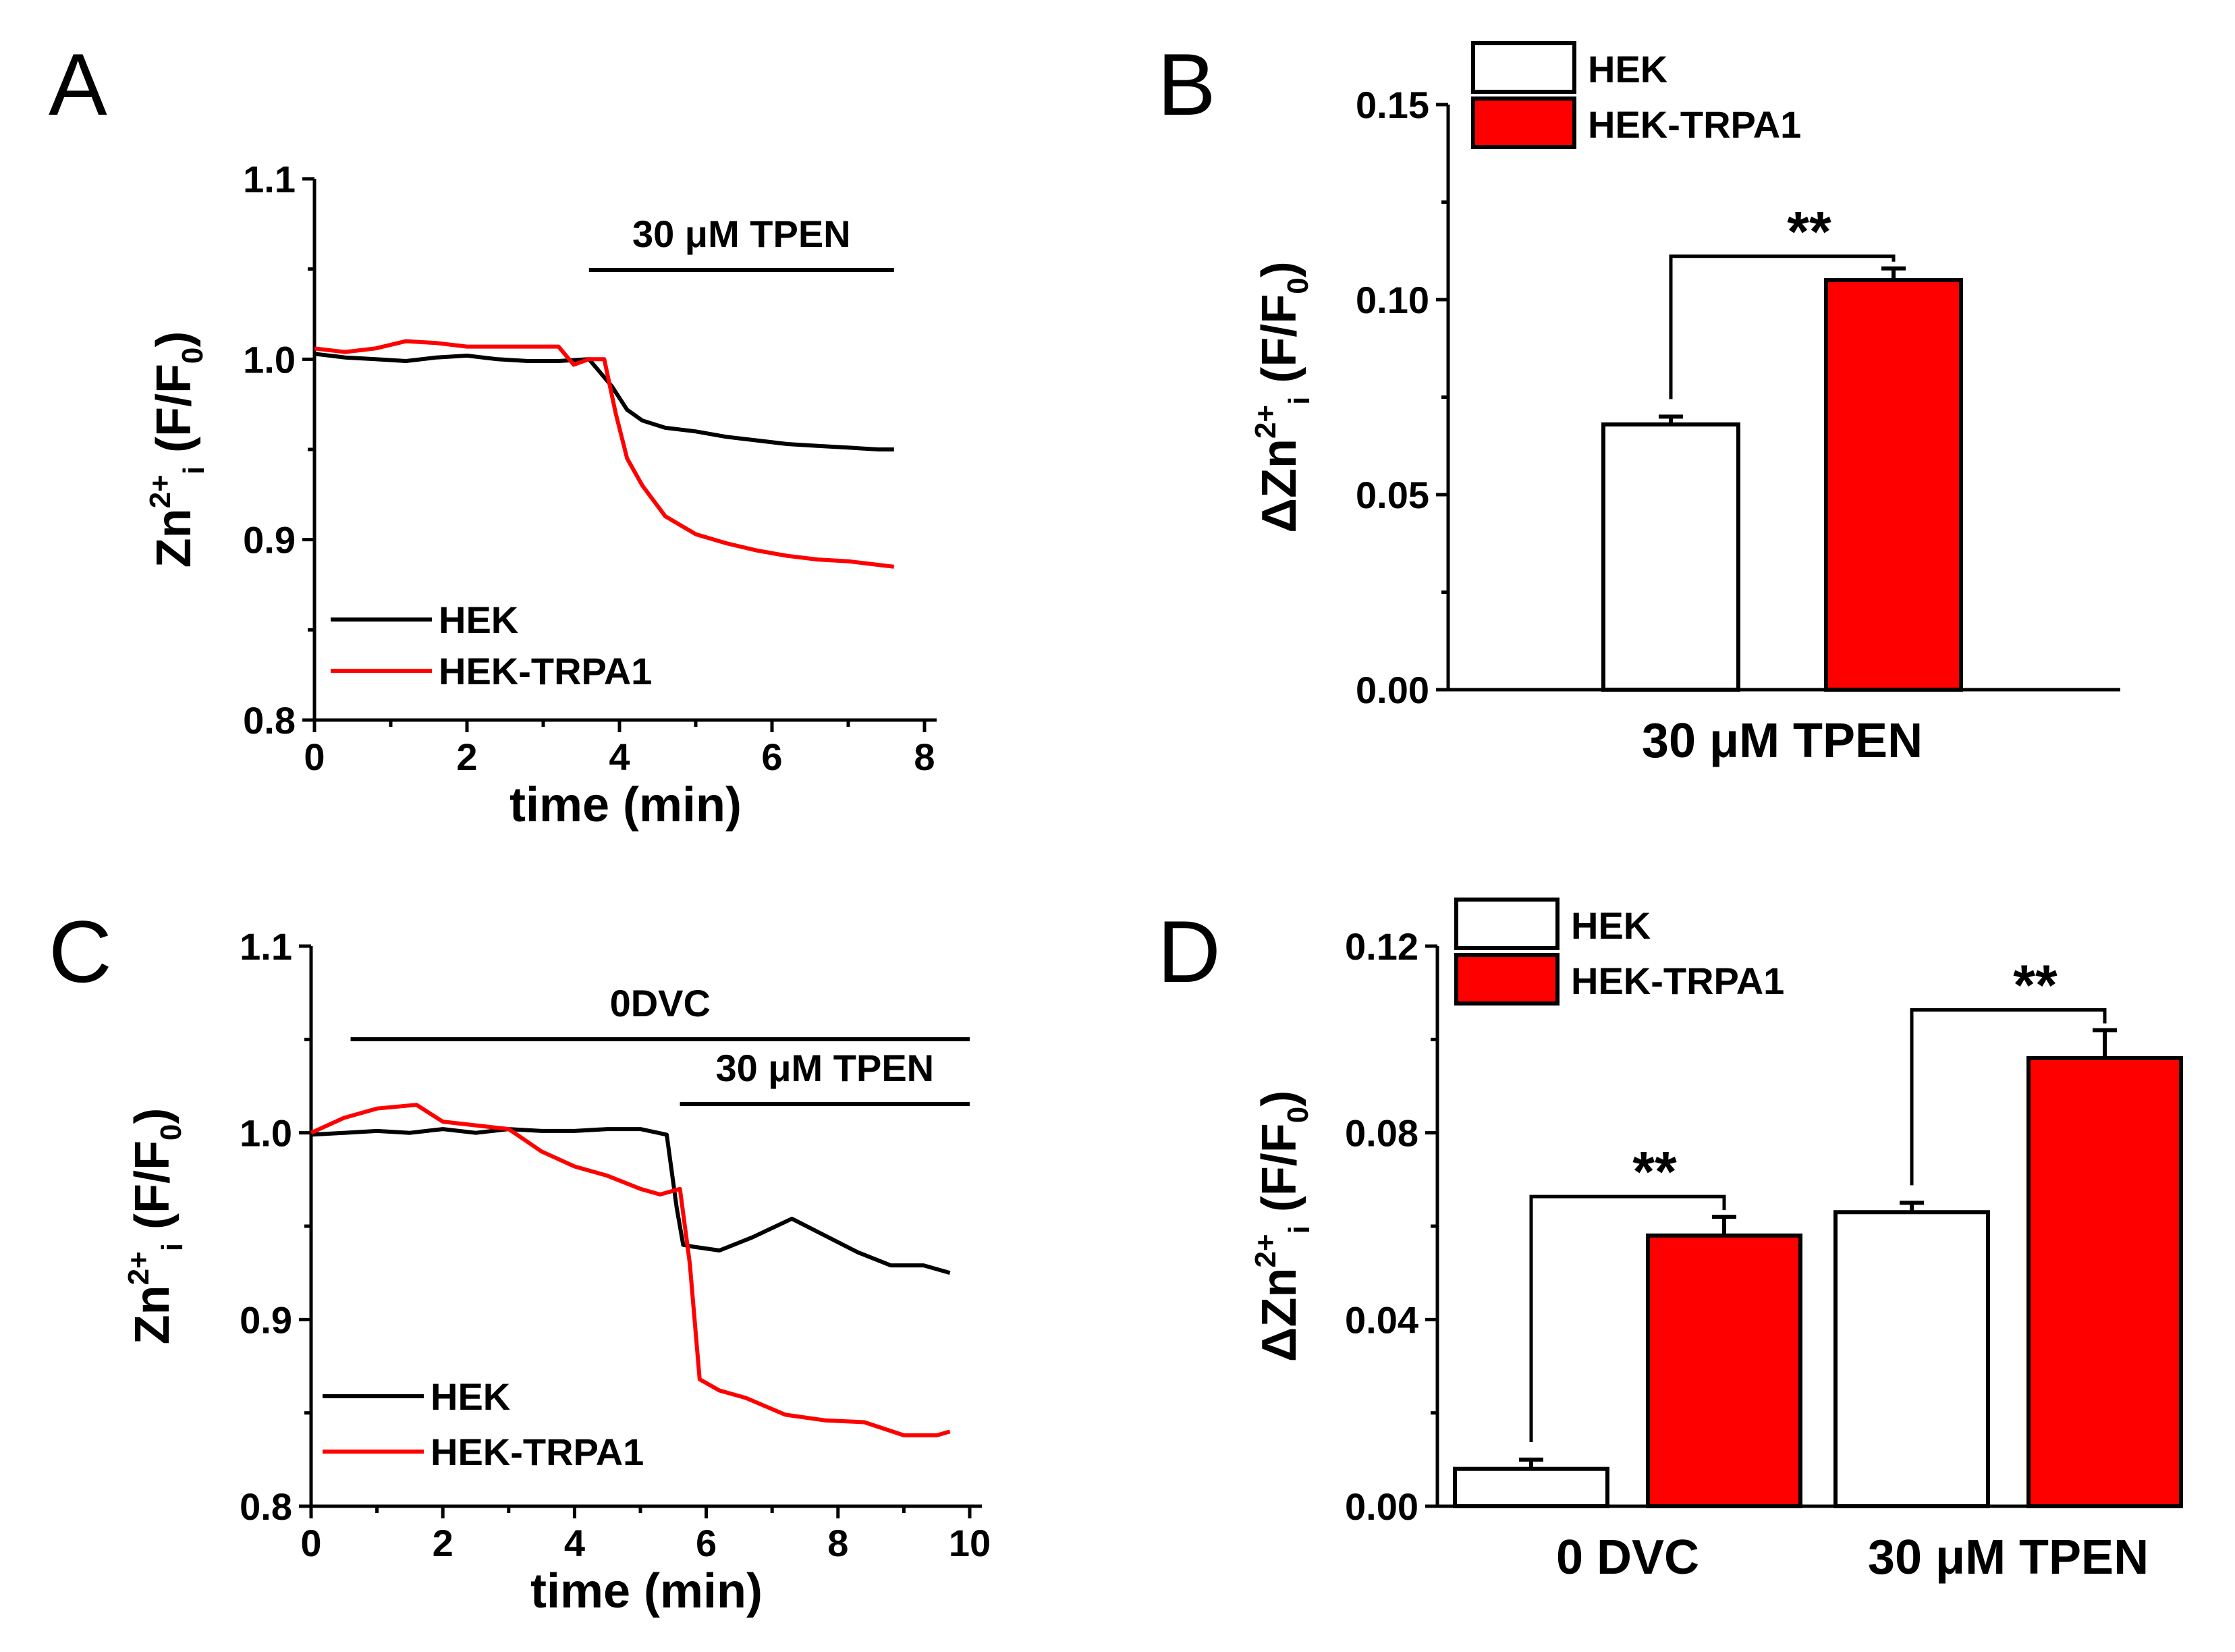 The width and height of the screenshot is (2235, 1652). What do you see at coordinates (1627, 1558) in the screenshot?
I see `x-category-label: 0 DVC` at bounding box center [1627, 1558].